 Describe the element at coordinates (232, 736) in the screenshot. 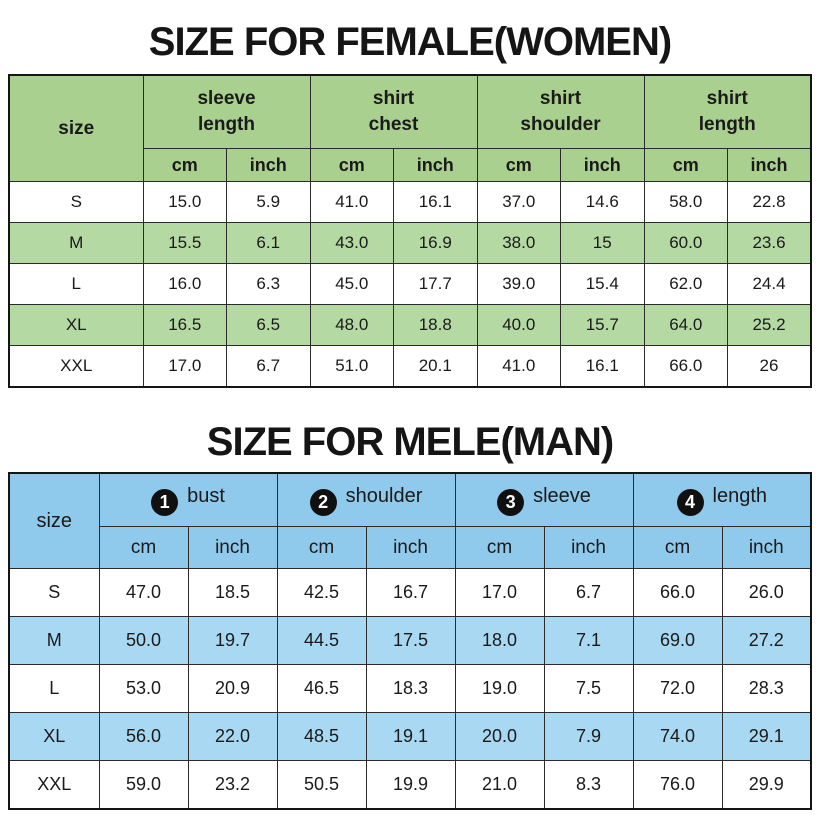

I see `value-cell: 22.0` at that location.